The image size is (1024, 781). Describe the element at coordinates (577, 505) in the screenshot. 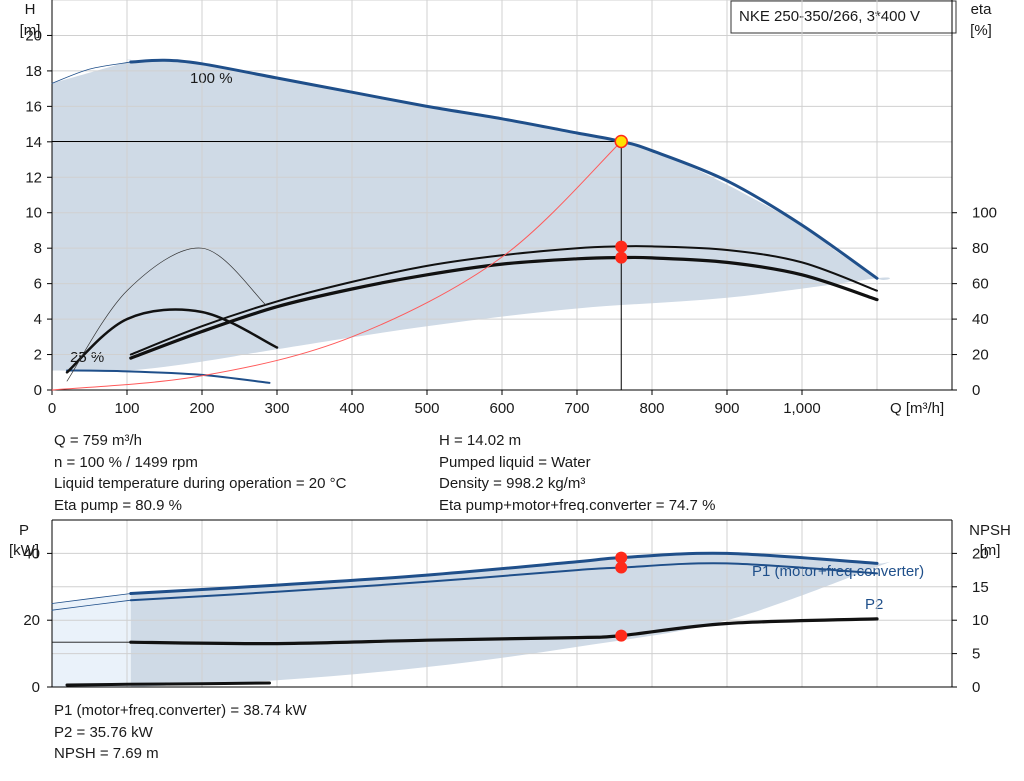

I see `info-eta-total: Eta pump+motor+freq.converter = 74.7 %` at that location.